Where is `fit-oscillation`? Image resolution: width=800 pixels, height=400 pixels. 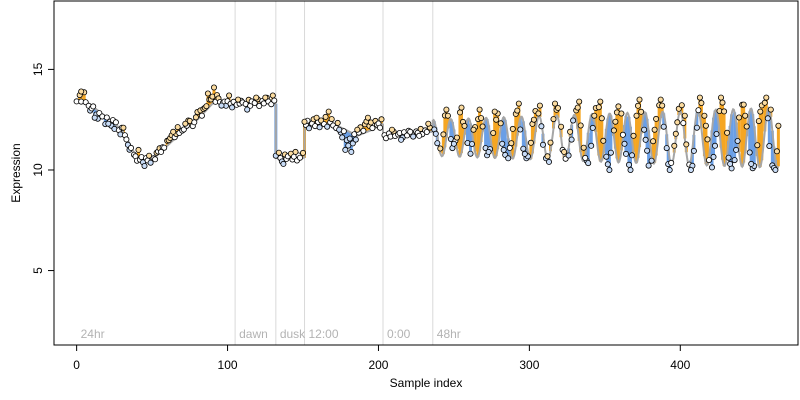
fit-oscillation is located at coordinates (606, 138).